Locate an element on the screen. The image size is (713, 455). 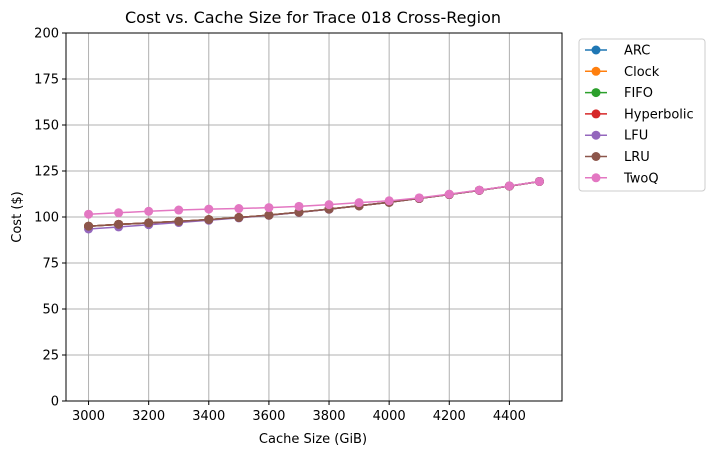
y-tick-label: 200 is located at coordinates (46, 34).